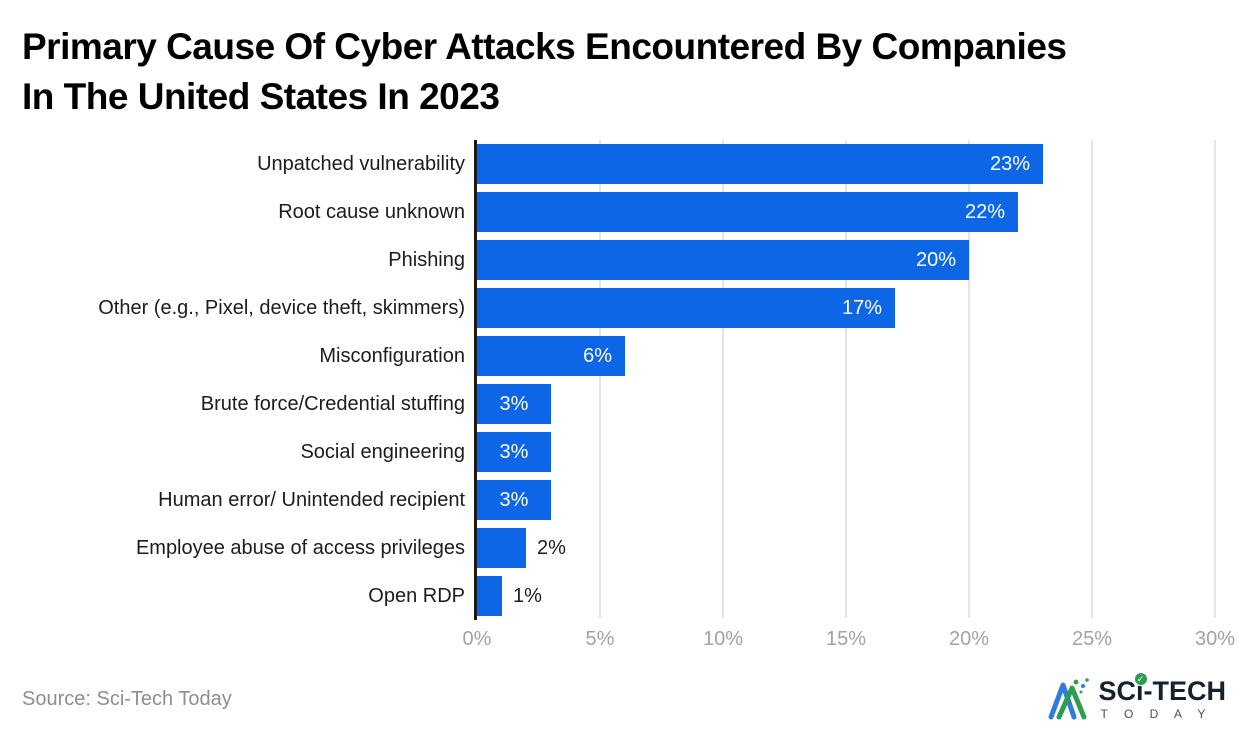 This screenshot has height=734, width=1240. Describe the element at coordinates (332, 403) in the screenshot. I see `category-label: Brute force/Credential stuffing` at that location.